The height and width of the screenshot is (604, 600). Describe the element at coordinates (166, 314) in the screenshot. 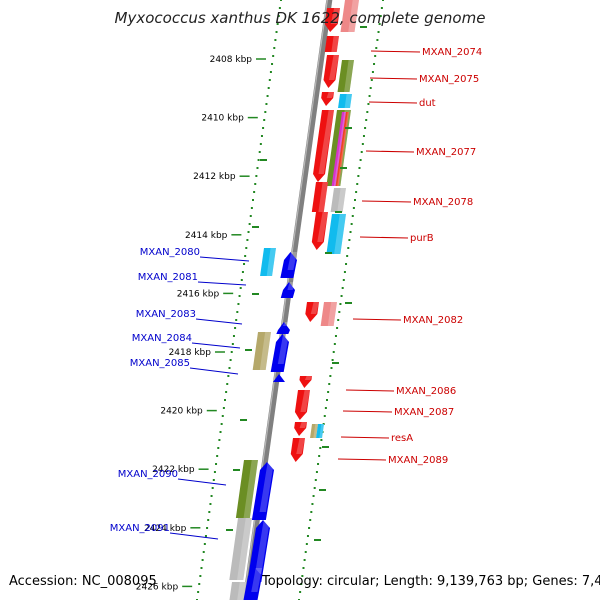

I see `gene-label-reverse: MXAN_2083` at that location.